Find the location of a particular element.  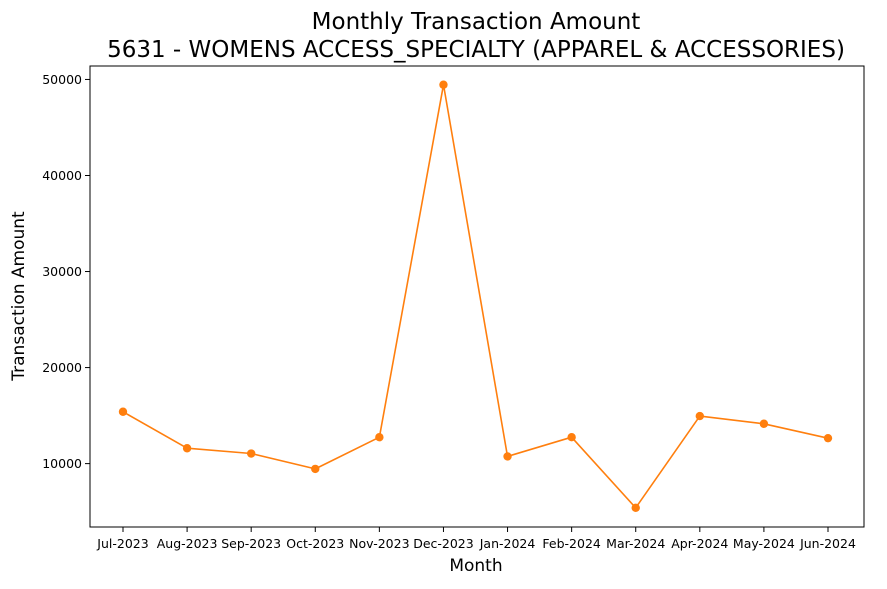

x-tick-label: May-2024 is located at coordinates (764, 543).